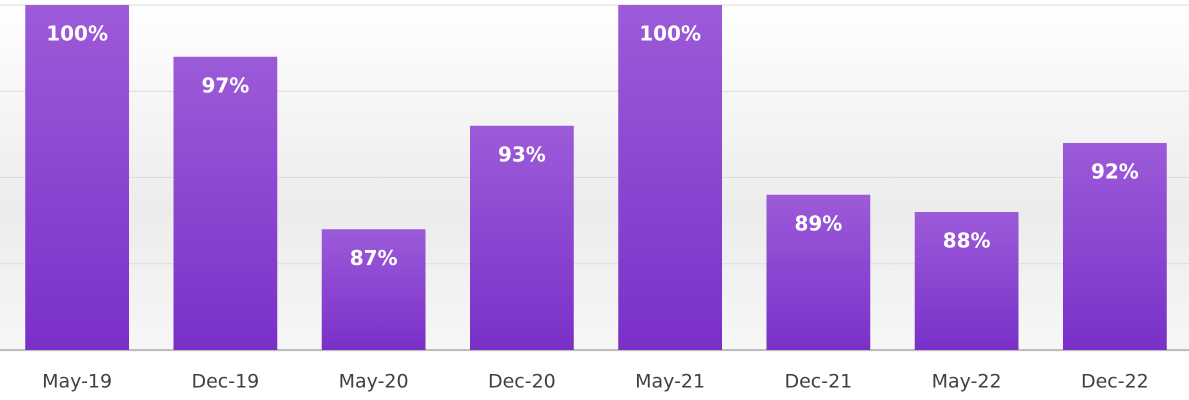 The image size is (1189, 400). I want to click on data-label: 88%, so click(967, 241).